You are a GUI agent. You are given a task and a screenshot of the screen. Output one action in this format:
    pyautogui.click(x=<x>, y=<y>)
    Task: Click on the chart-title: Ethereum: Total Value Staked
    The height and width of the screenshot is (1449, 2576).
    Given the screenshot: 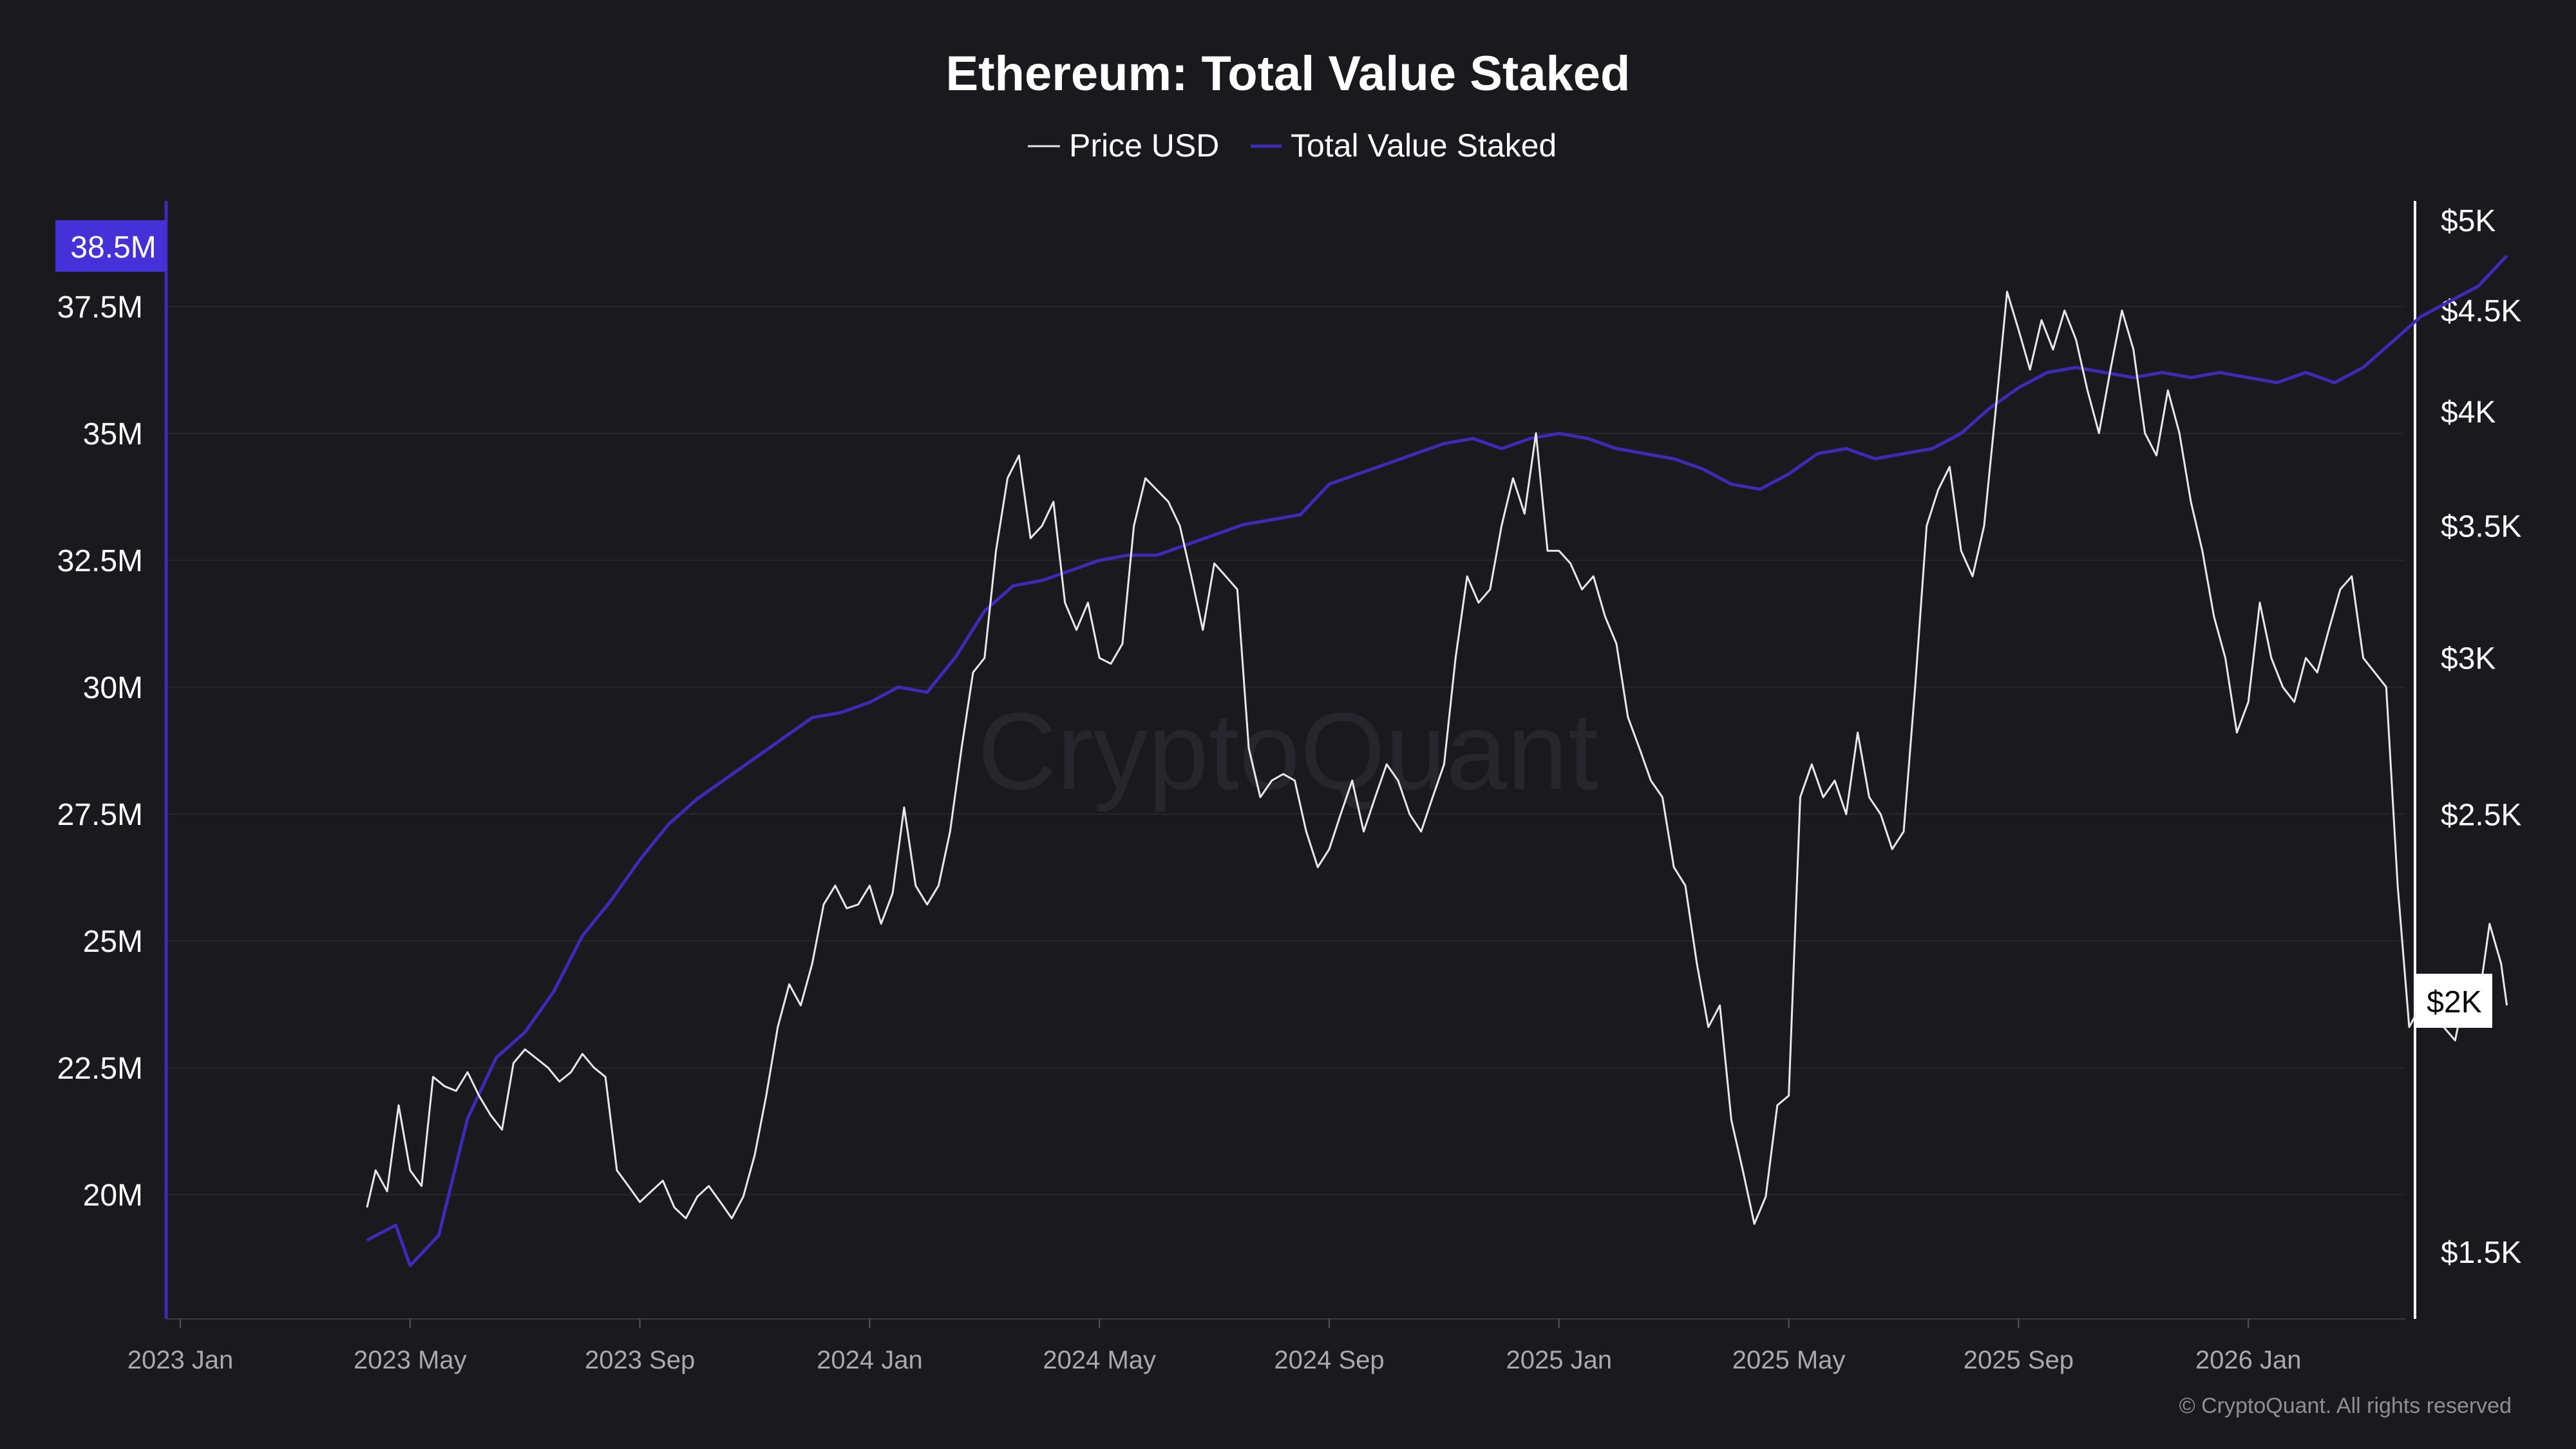 What is the action you would take?
    pyautogui.click(x=1288, y=73)
    